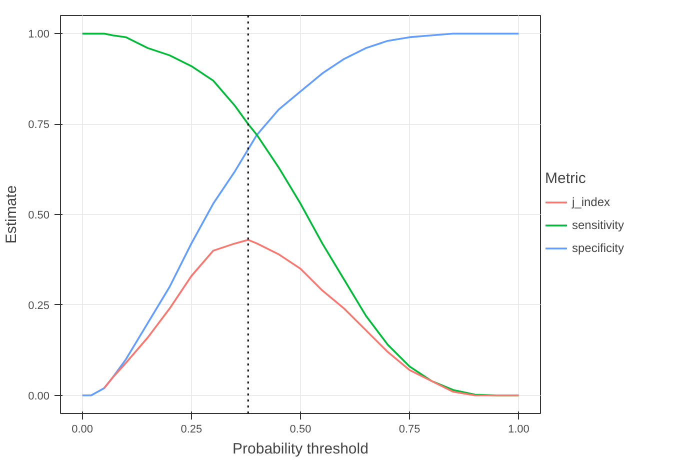 This screenshot has height=466, width=697. I want to click on x-tick-label: 1.00, so click(519, 430).